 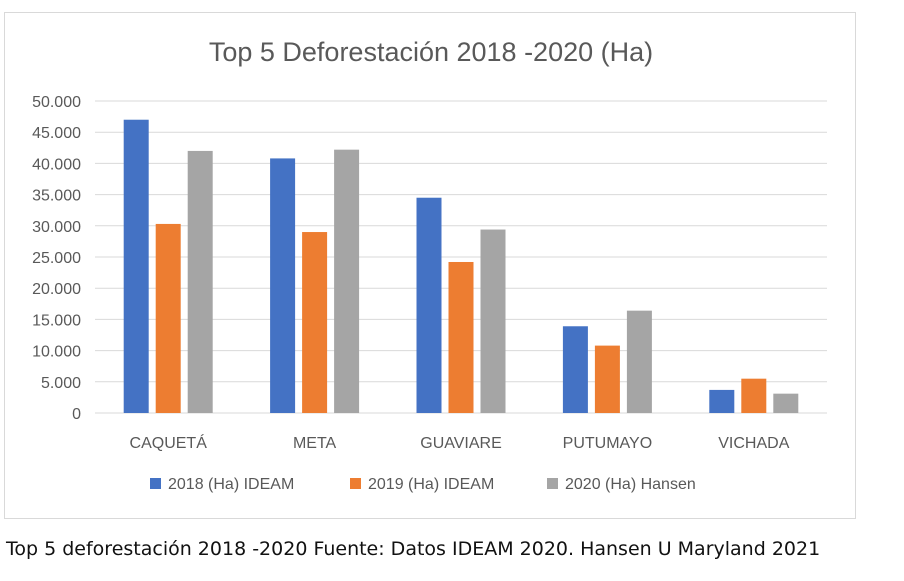 I want to click on y-tick-label: 40.000, so click(x=56, y=164).